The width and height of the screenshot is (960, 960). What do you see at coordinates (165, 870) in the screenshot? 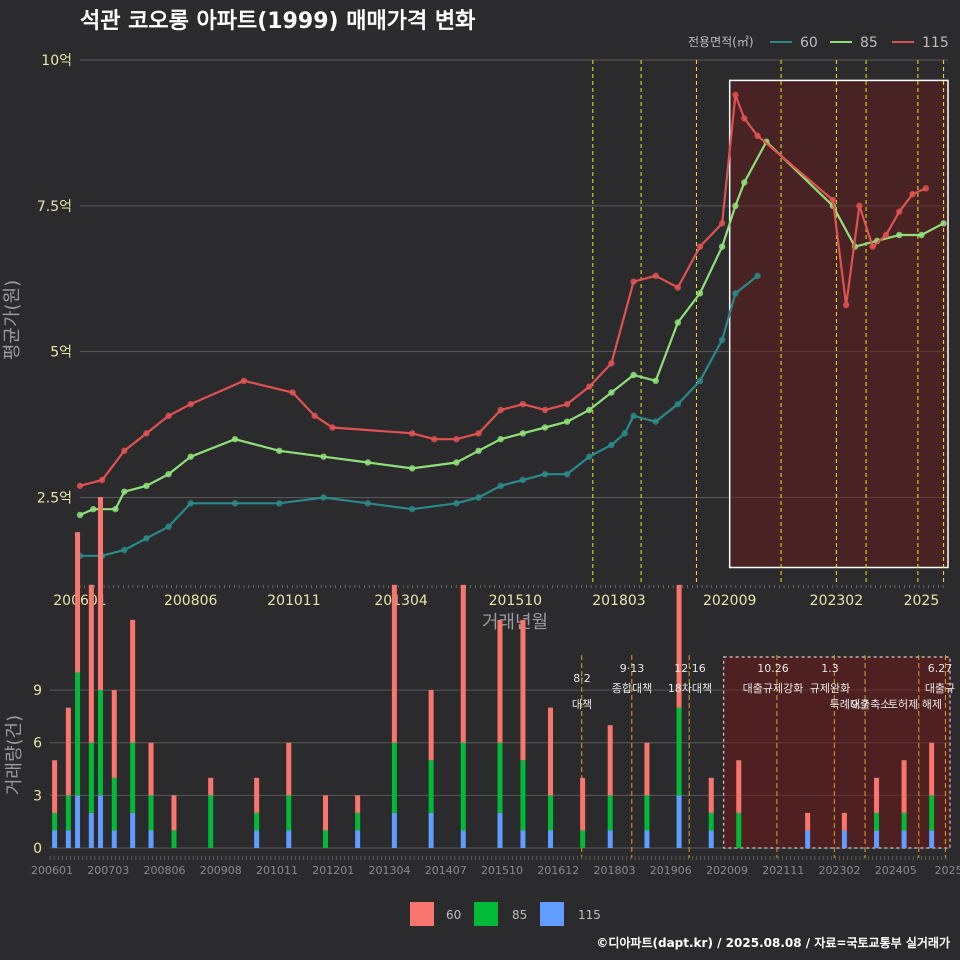
I see `volume-x-tick-label: 200806` at bounding box center [165, 870].